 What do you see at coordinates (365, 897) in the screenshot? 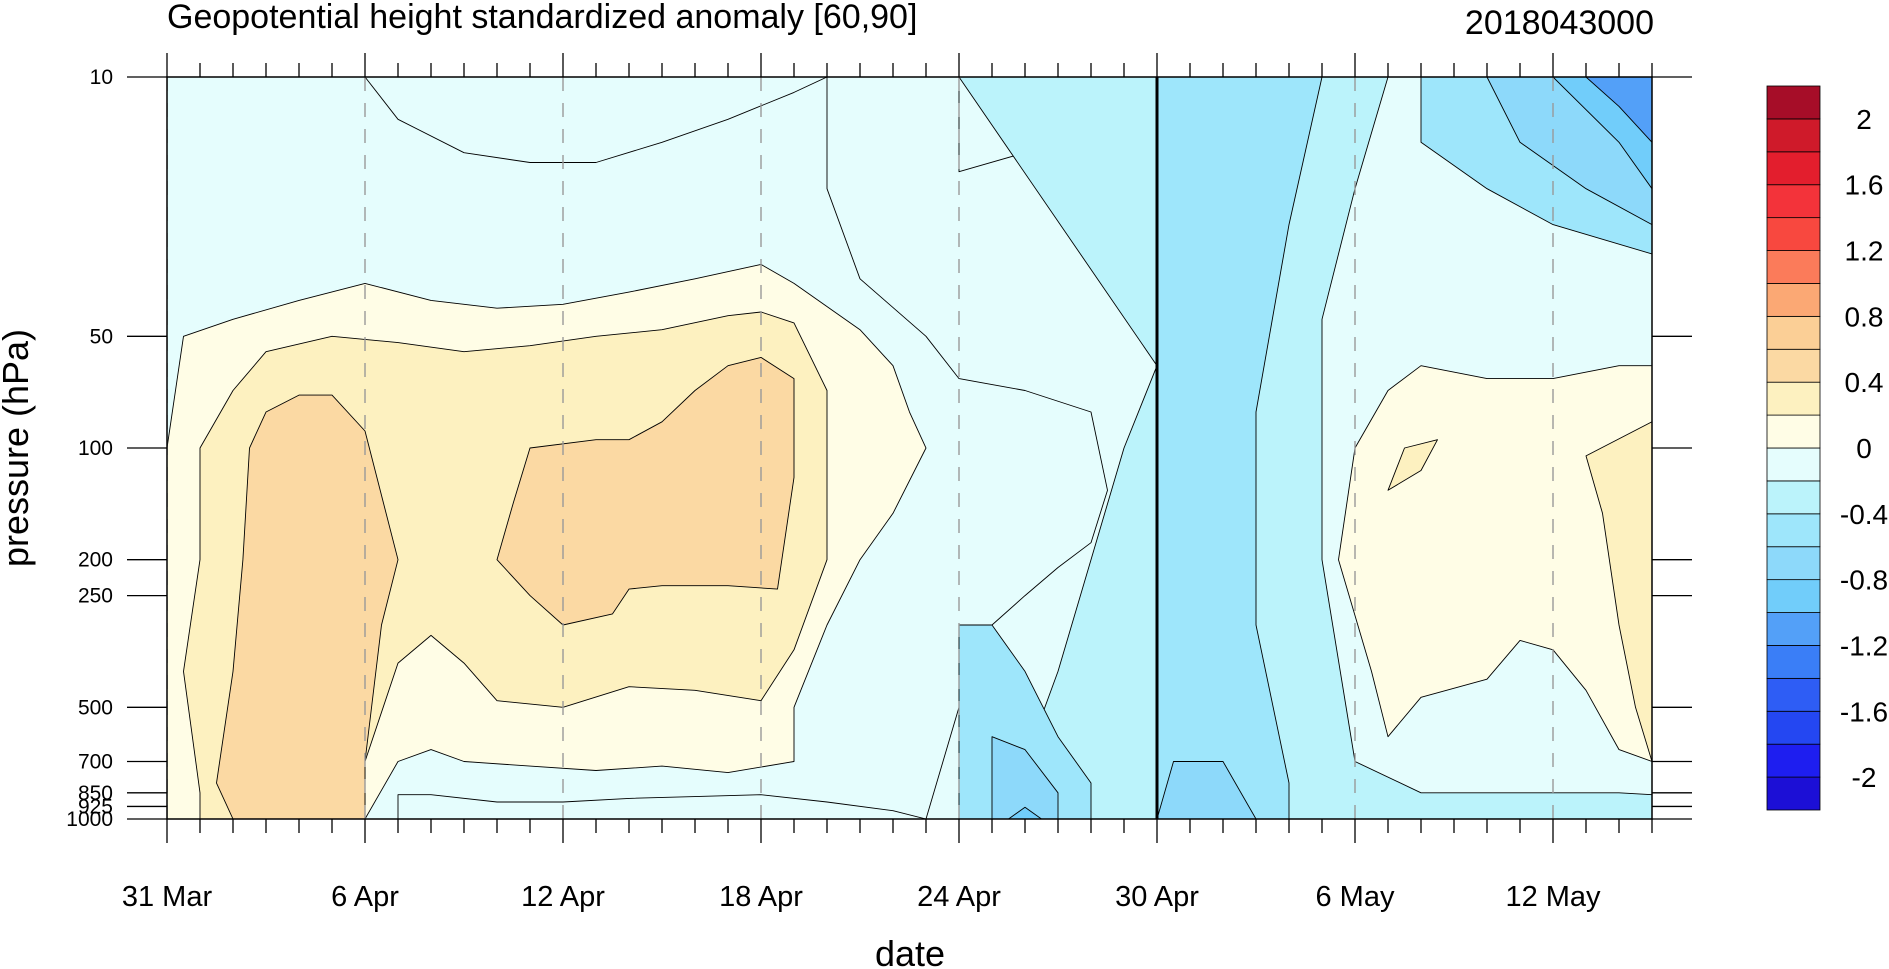
I see `x-tick-label: 6 Apr` at bounding box center [365, 897].